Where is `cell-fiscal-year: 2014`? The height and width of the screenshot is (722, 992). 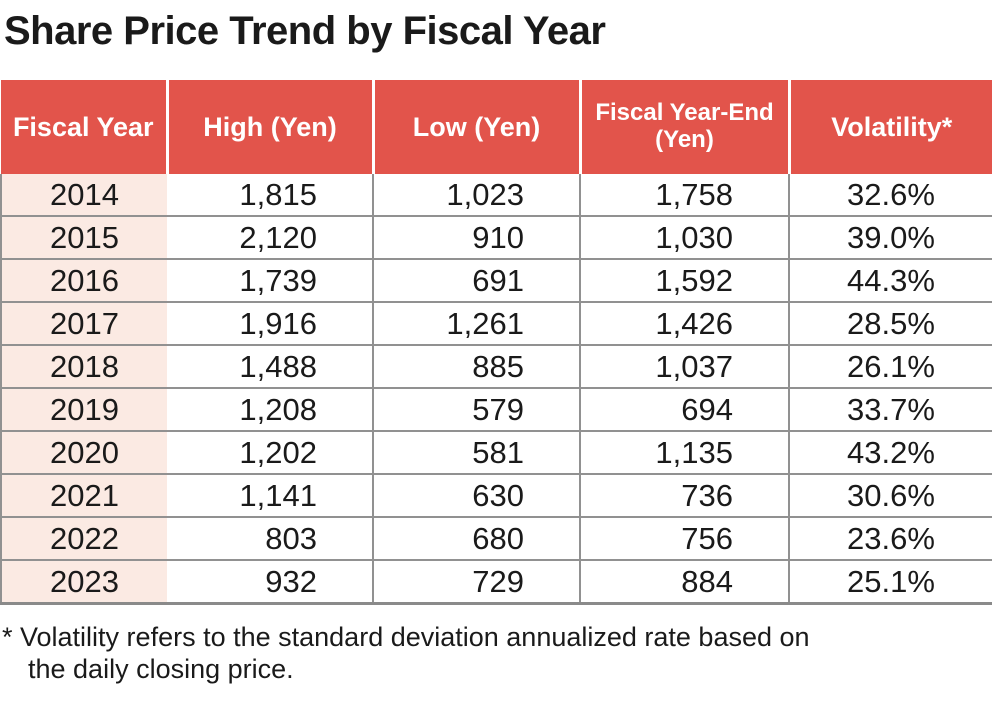
cell-fiscal-year: 2014 is located at coordinates (83, 195).